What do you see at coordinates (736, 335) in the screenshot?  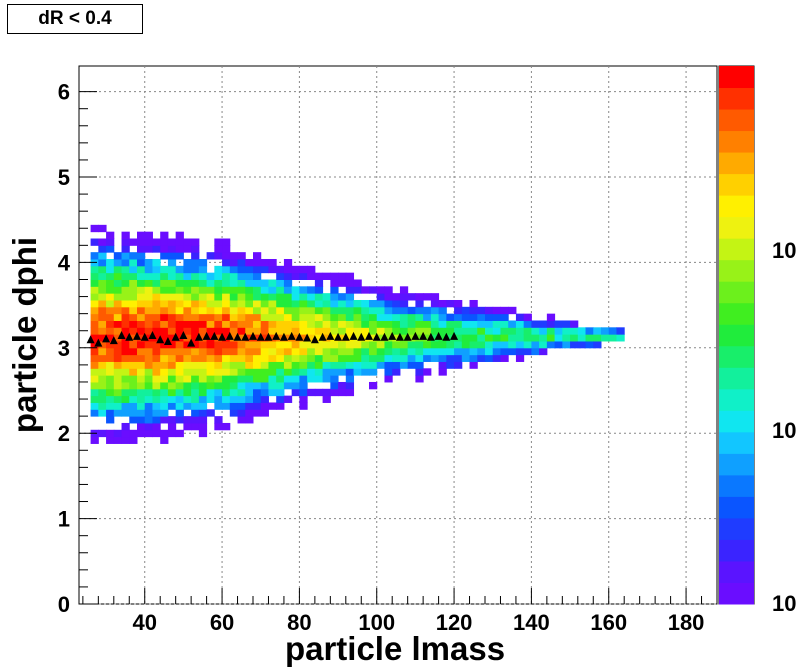 I see `colorbar-swatch` at bounding box center [736, 335].